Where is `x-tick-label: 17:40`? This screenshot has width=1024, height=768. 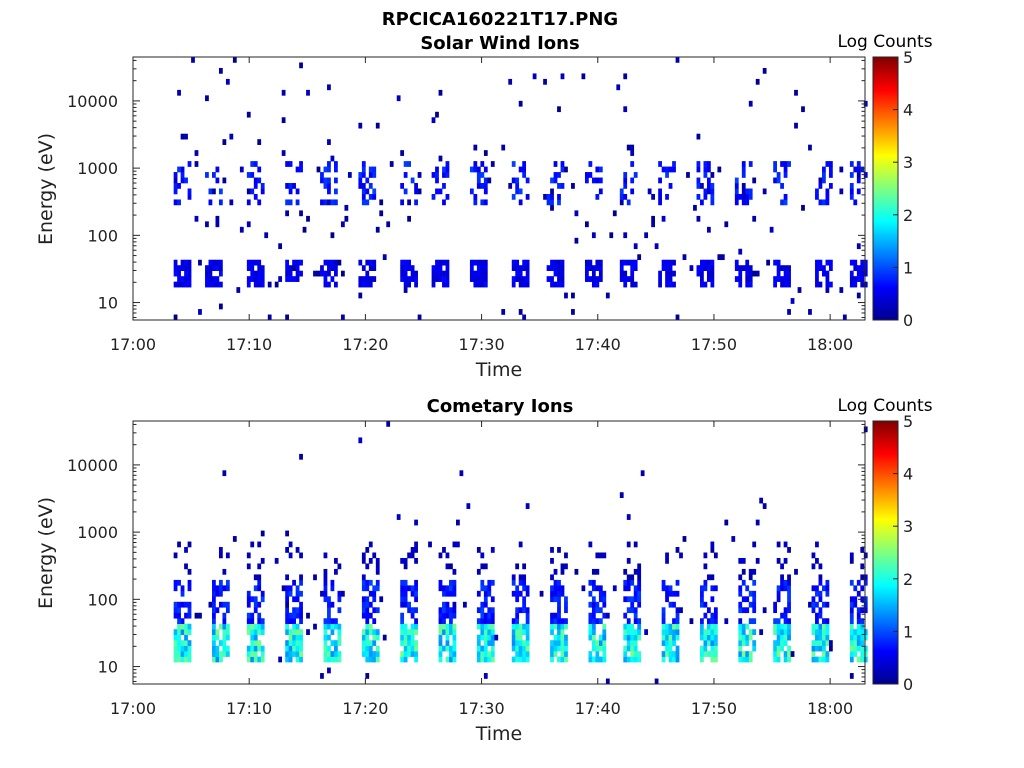
x-tick-label: 17:40 is located at coordinates (598, 344).